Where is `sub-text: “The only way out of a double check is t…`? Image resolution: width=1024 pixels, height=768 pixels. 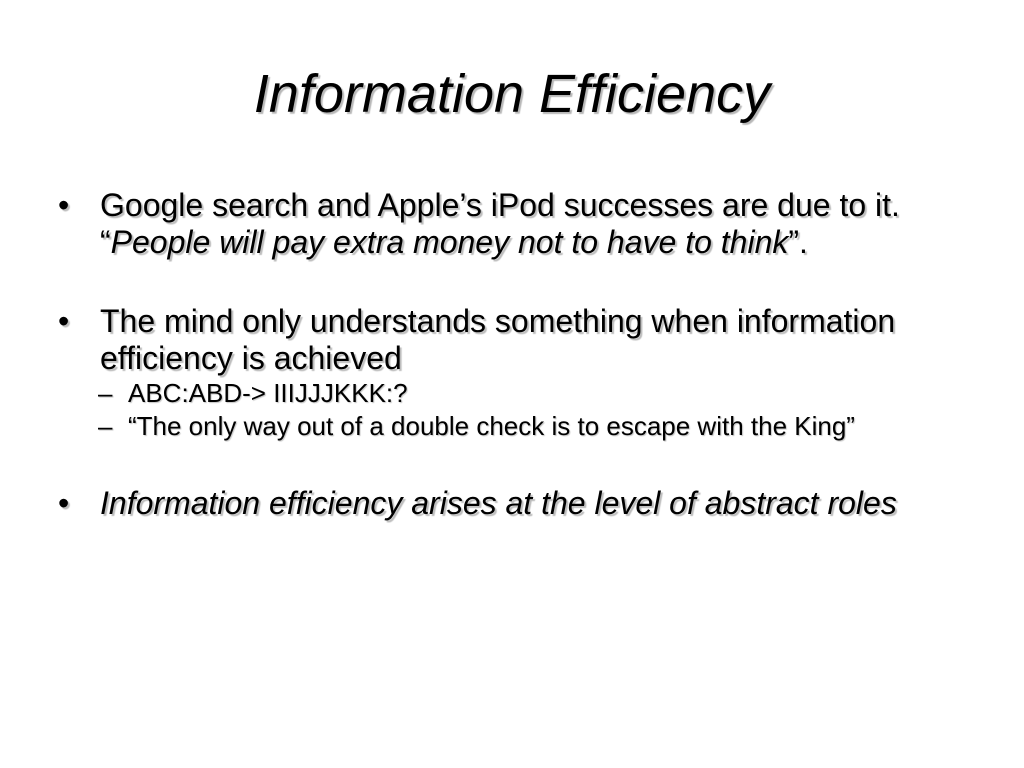 sub-text: “The only way out of a double check is t… is located at coordinates (491, 426).